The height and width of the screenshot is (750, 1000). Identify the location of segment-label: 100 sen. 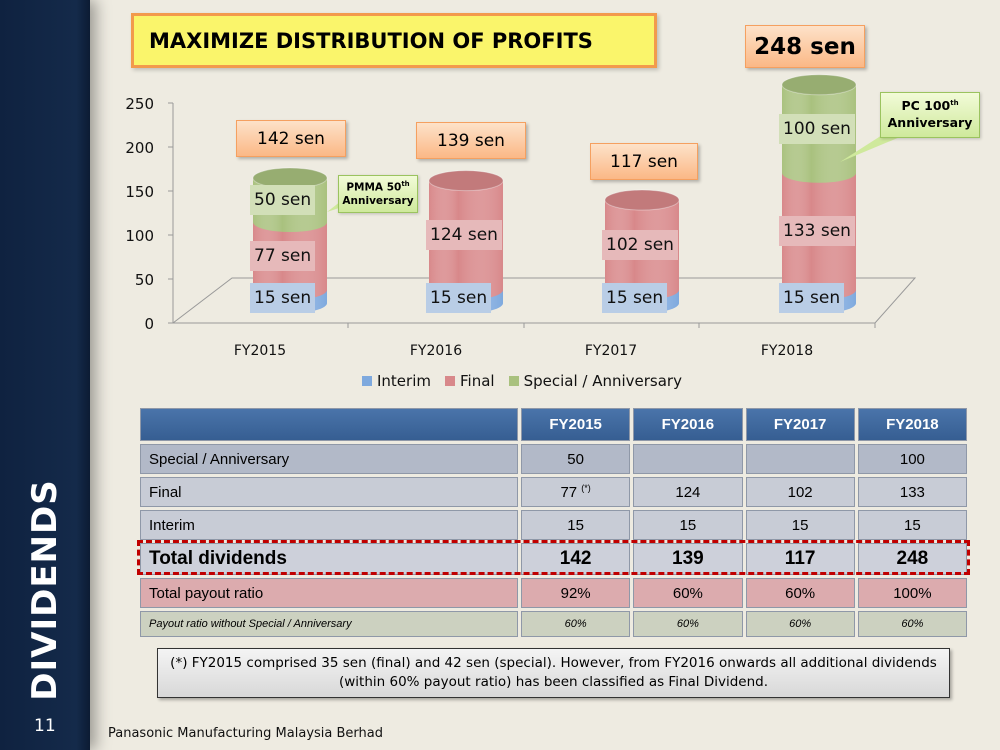
(817, 128).